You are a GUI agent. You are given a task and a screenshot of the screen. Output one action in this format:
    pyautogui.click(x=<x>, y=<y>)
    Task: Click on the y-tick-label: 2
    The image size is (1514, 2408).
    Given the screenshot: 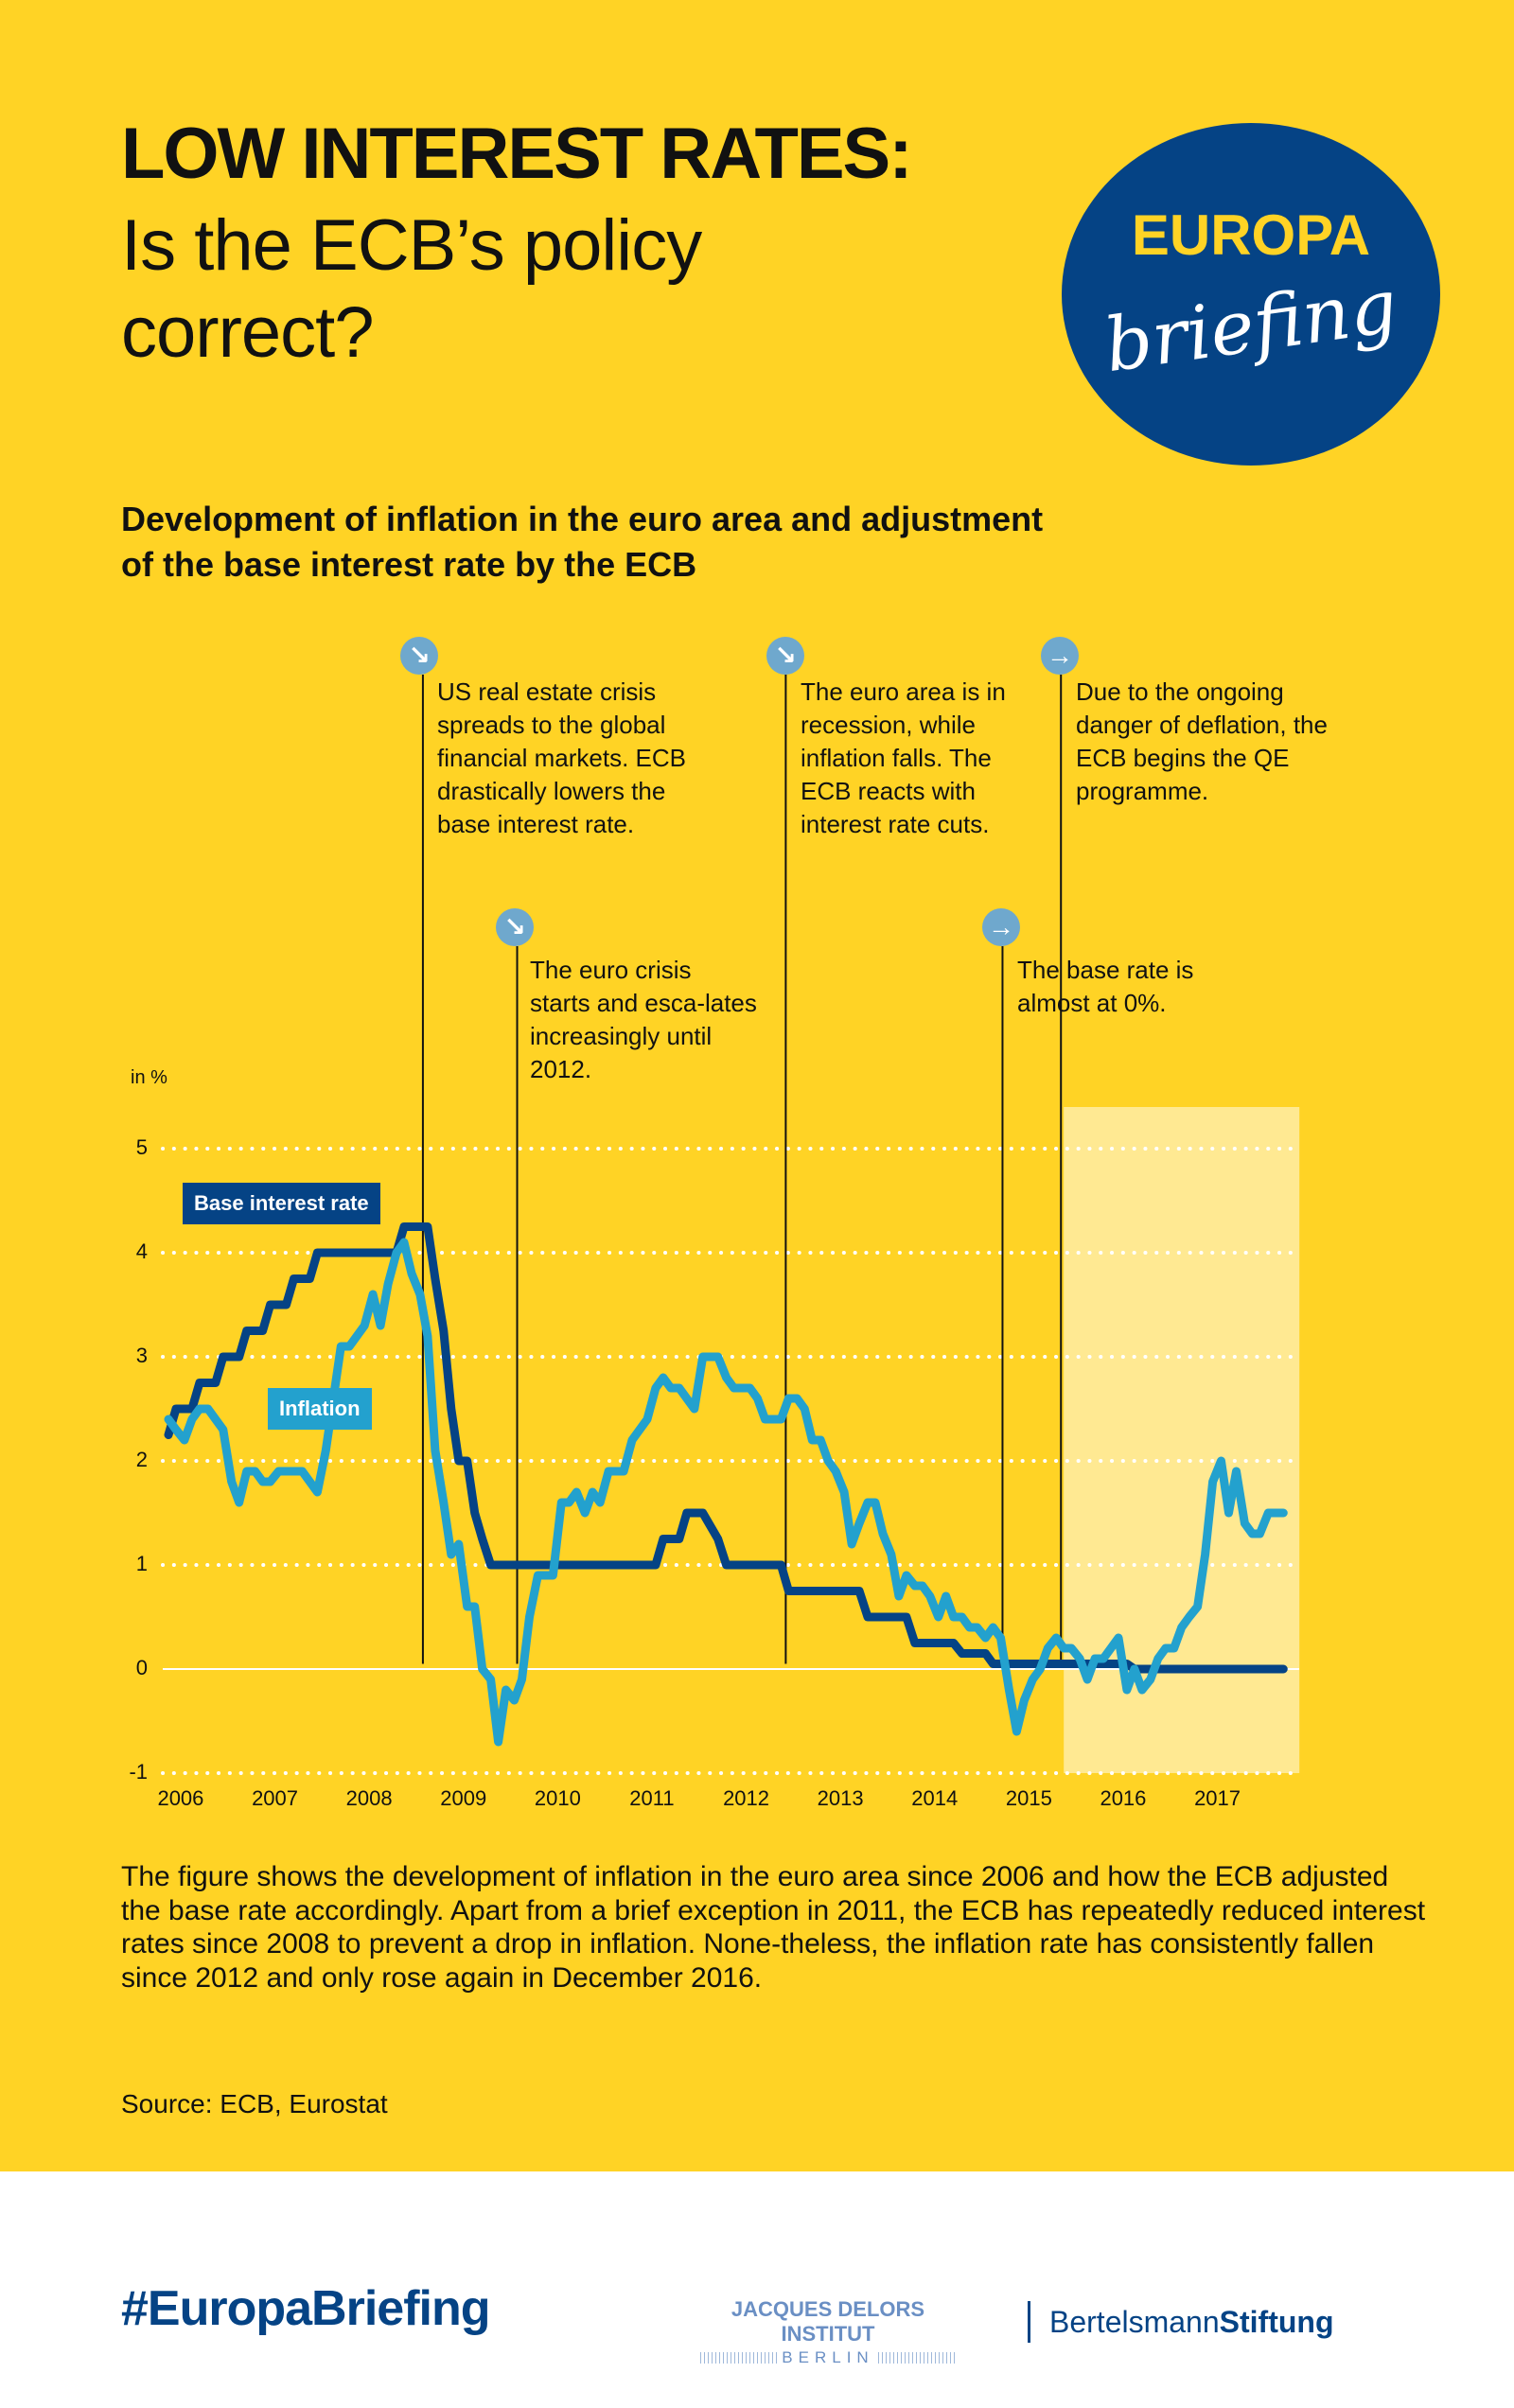 What is the action you would take?
    pyautogui.click(x=141, y=1459)
    